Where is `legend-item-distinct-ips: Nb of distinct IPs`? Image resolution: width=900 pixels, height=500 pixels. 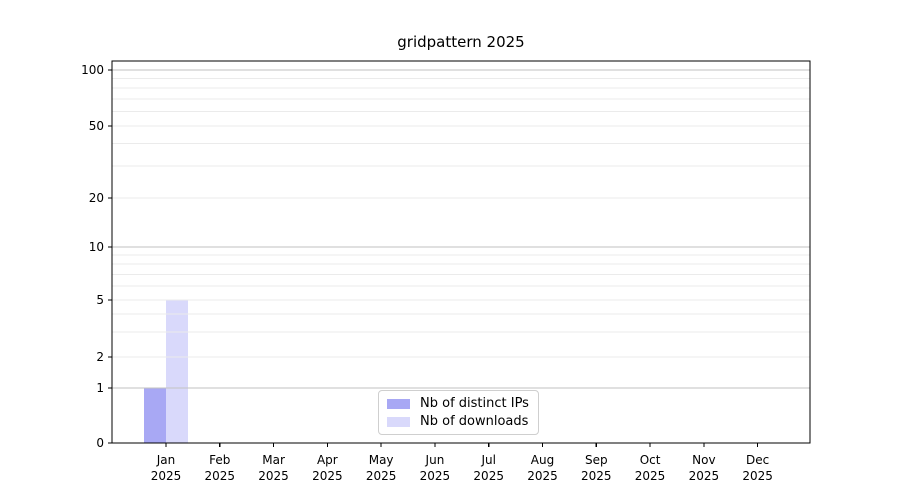 legend-item-distinct-ips: Nb of distinct IPs is located at coordinates (458, 403).